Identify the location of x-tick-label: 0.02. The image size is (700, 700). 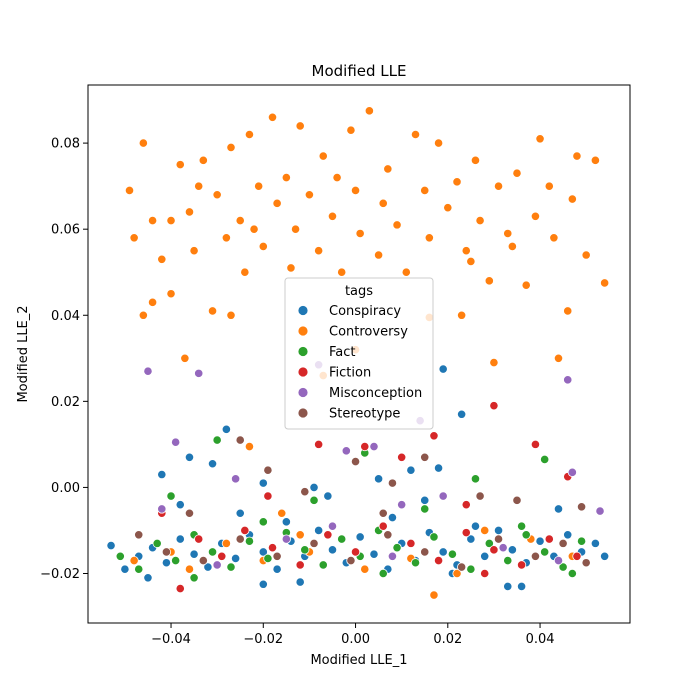
(447, 639).